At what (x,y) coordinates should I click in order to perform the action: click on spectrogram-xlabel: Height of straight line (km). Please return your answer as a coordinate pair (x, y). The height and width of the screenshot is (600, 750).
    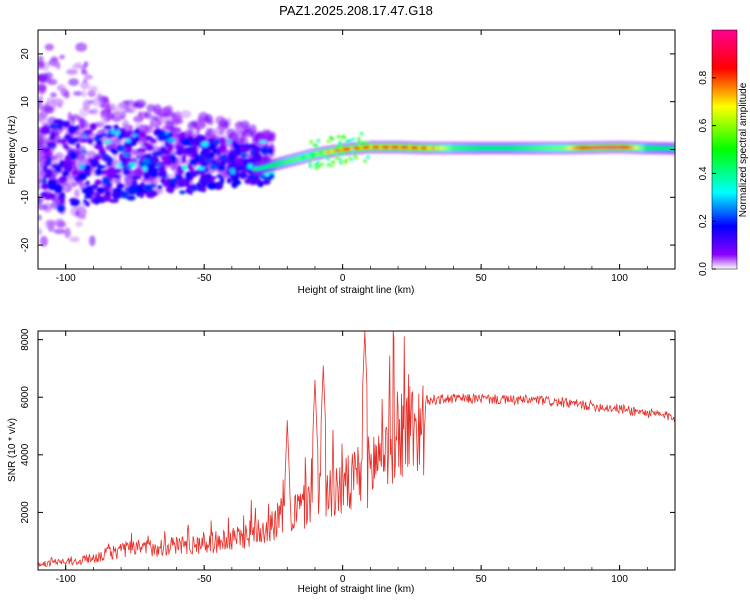
    Looking at the image, I should click on (356, 290).